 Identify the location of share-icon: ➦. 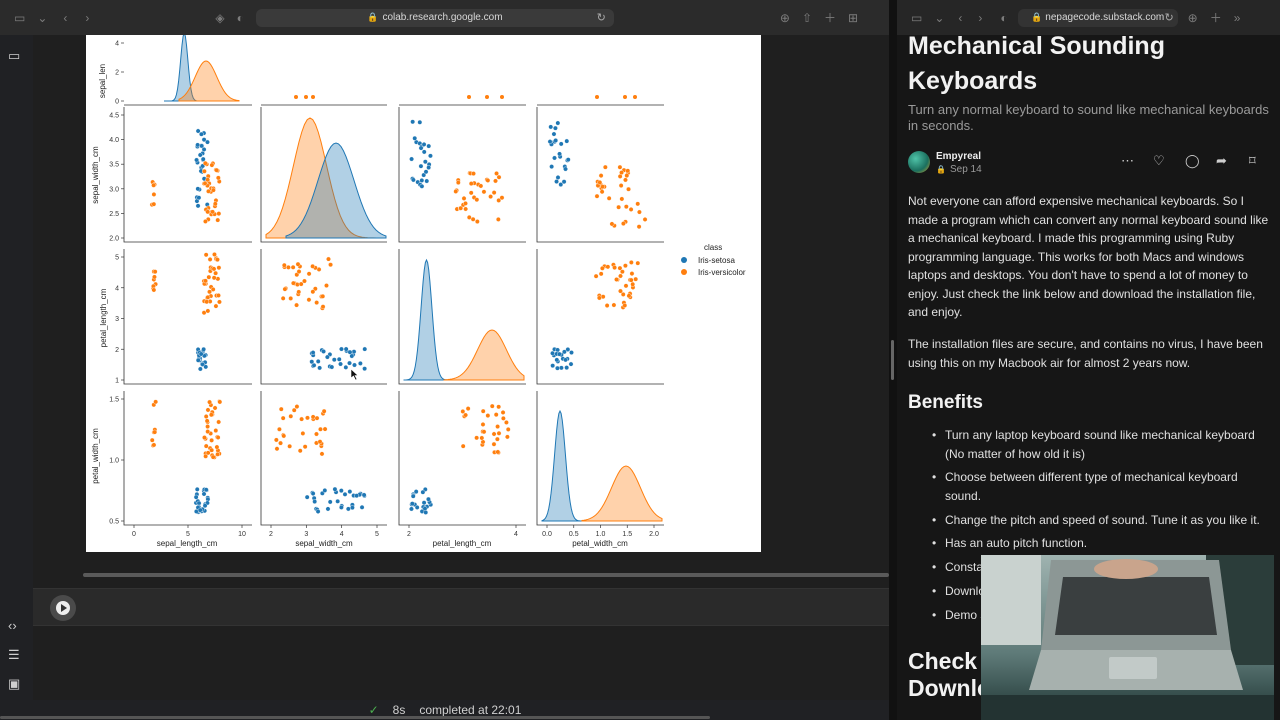
(1221, 160).